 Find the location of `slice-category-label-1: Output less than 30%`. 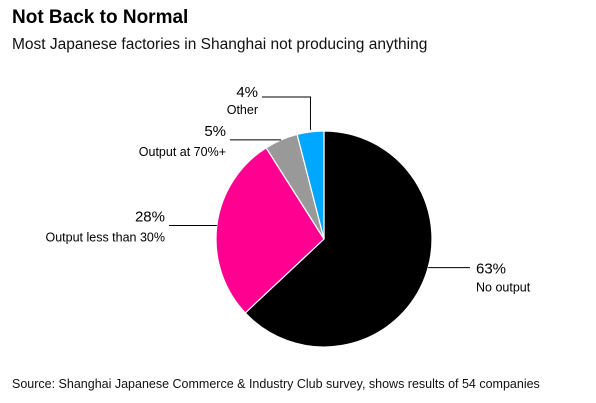

slice-category-label-1: Output less than 30% is located at coordinates (105, 237).